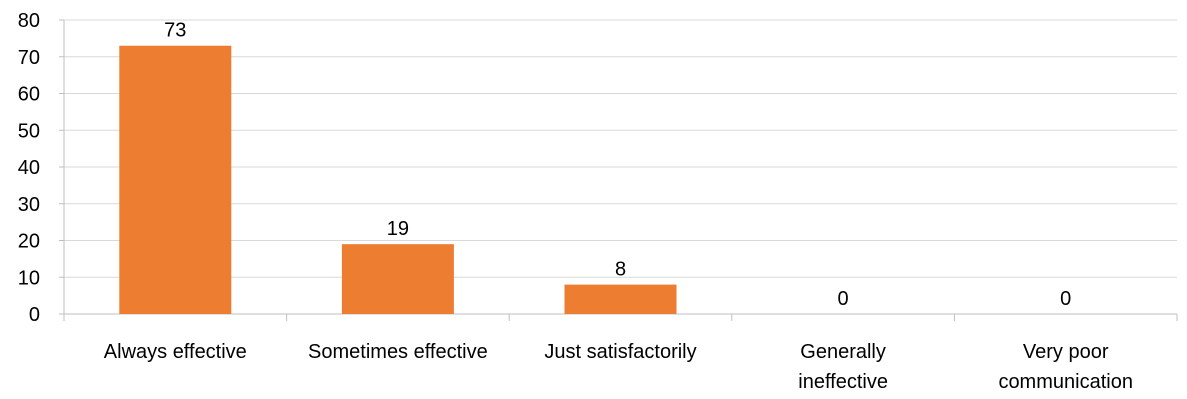 The height and width of the screenshot is (399, 1187). Describe the element at coordinates (1065, 367) in the screenshot. I see `x-category-label: Very poor communication` at that location.